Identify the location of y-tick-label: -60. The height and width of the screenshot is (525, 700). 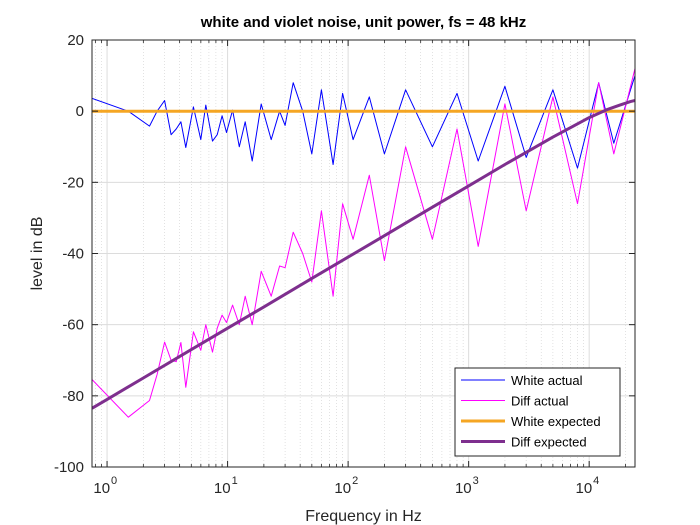
(73, 325).